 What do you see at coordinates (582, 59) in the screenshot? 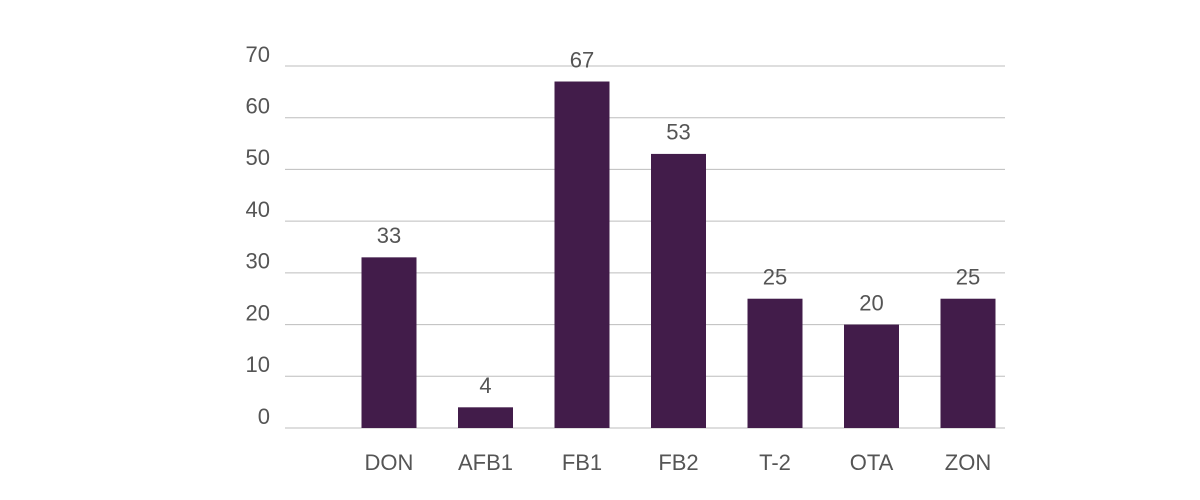
I see `value-label: 67` at bounding box center [582, 59].